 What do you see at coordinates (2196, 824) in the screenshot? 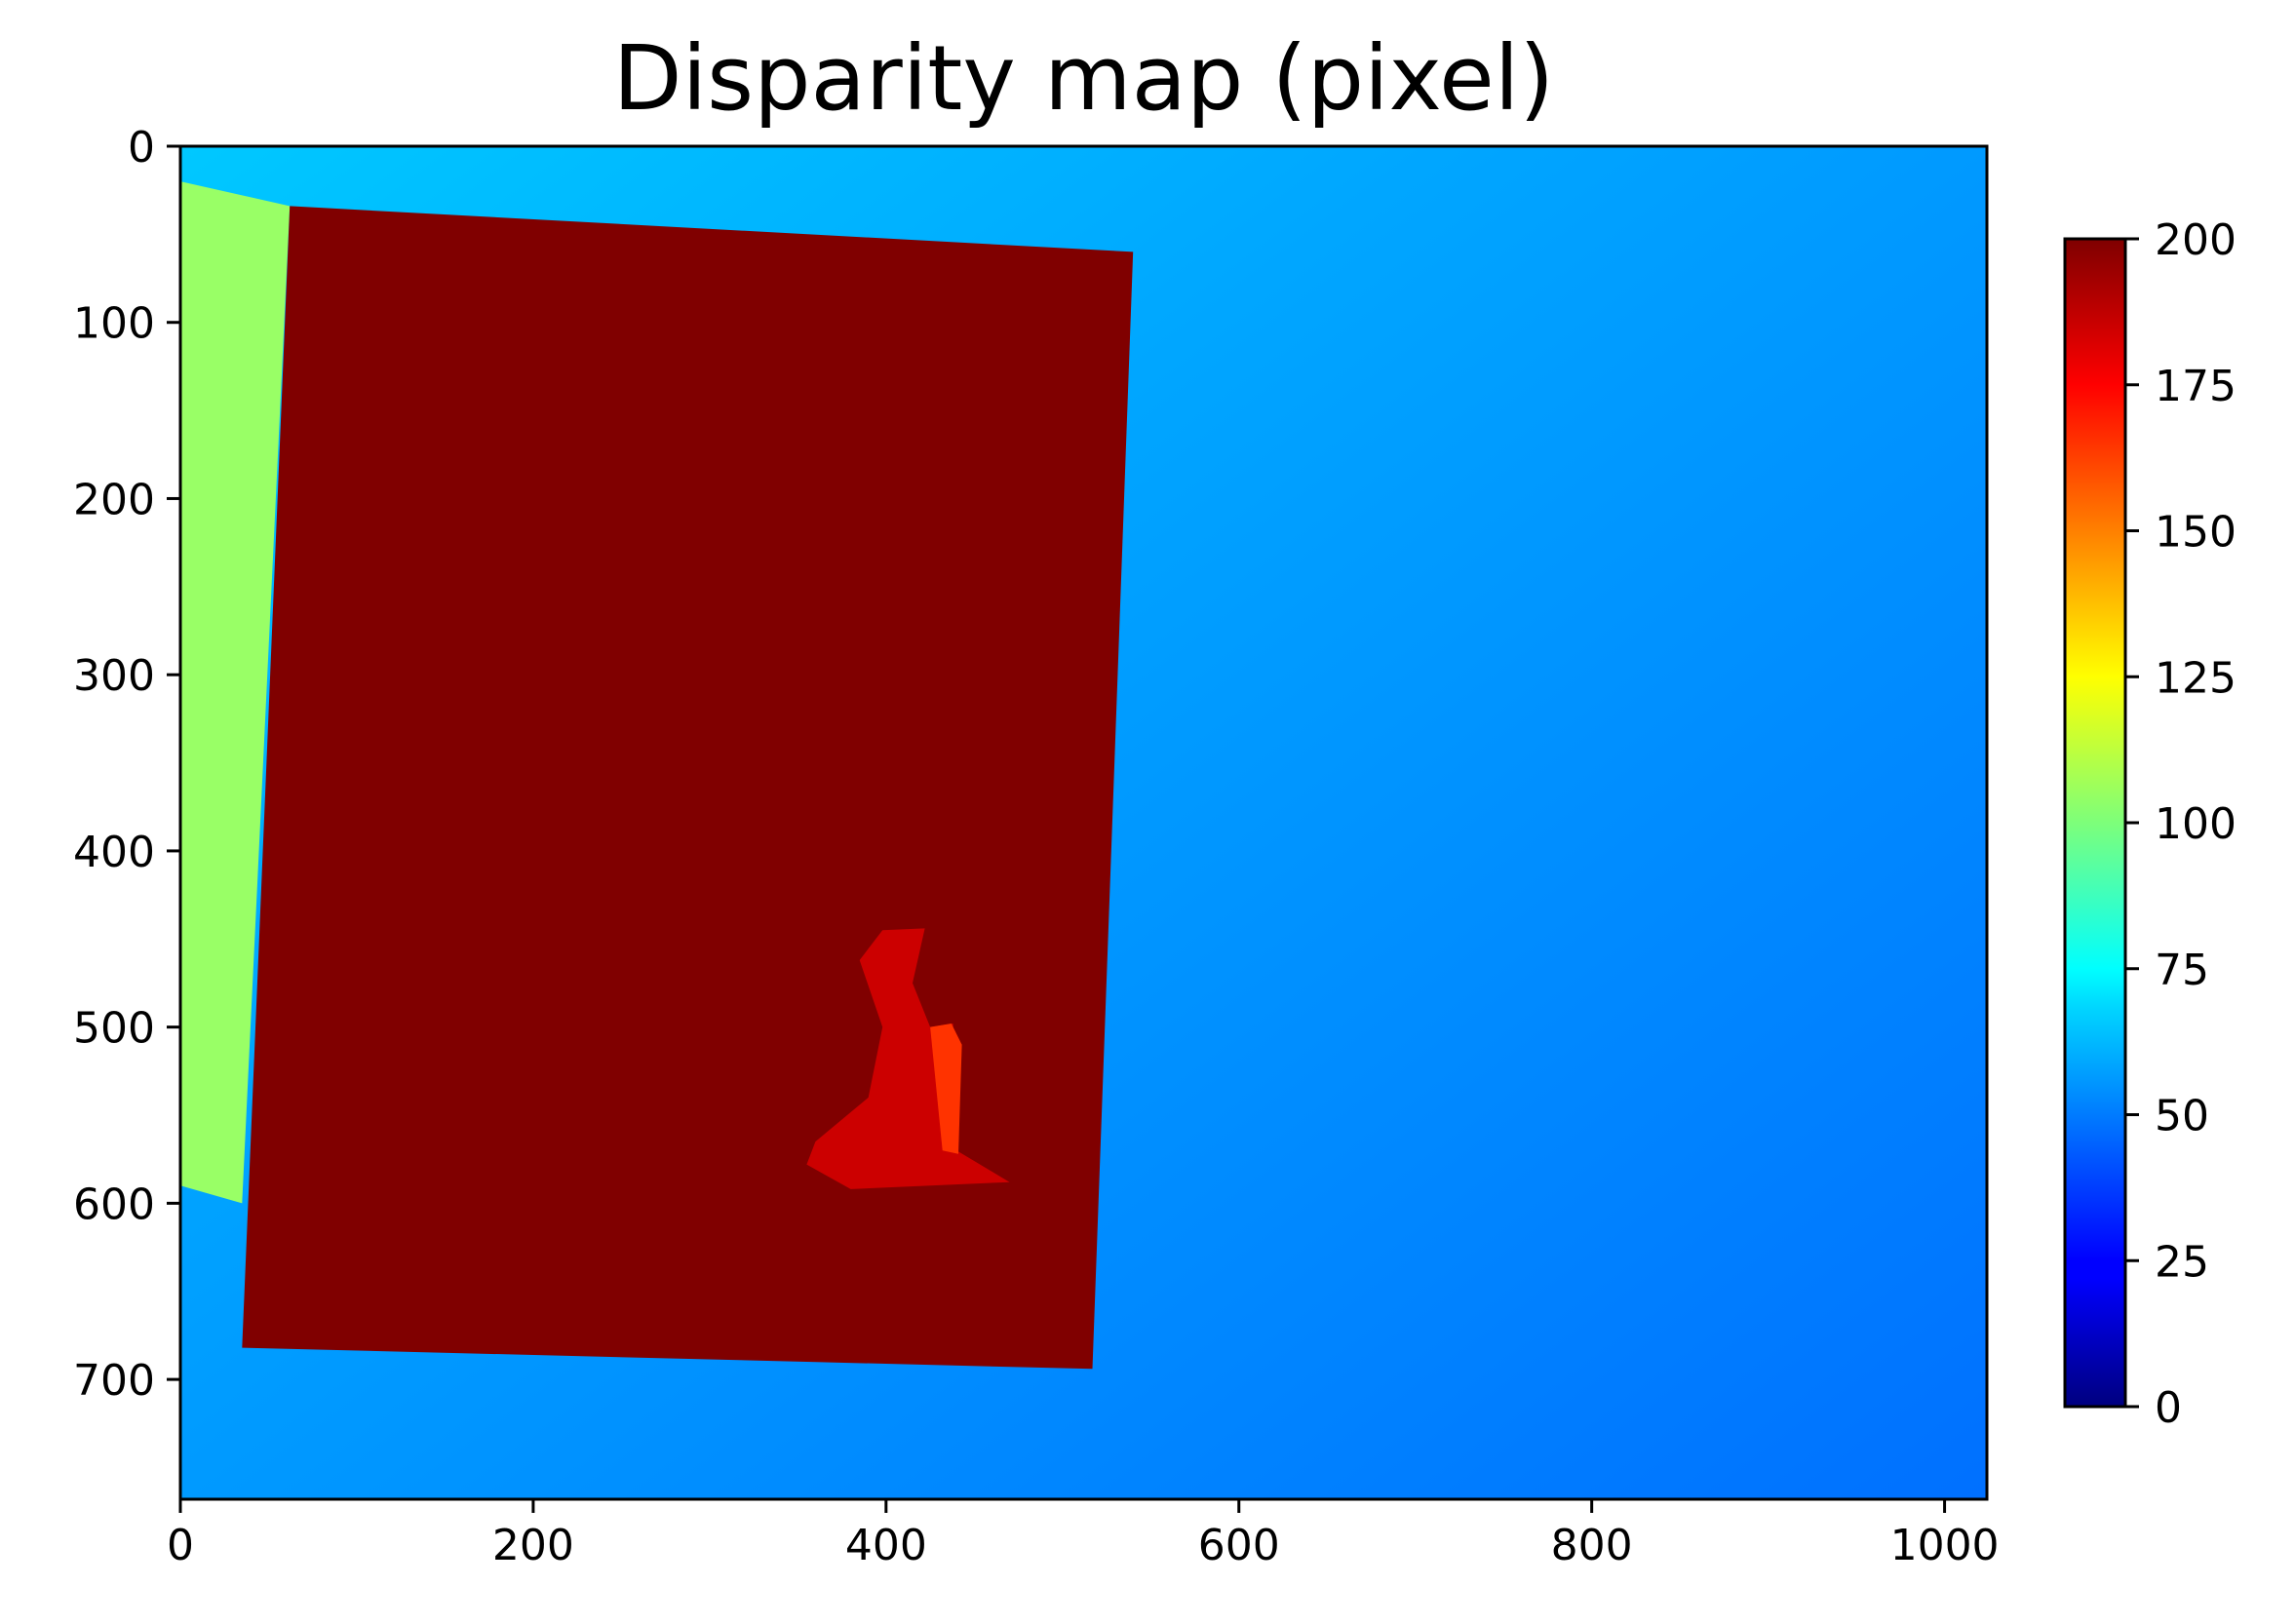
I see `colorbar-tick-label: 100` at bounding box center [2196, 824].